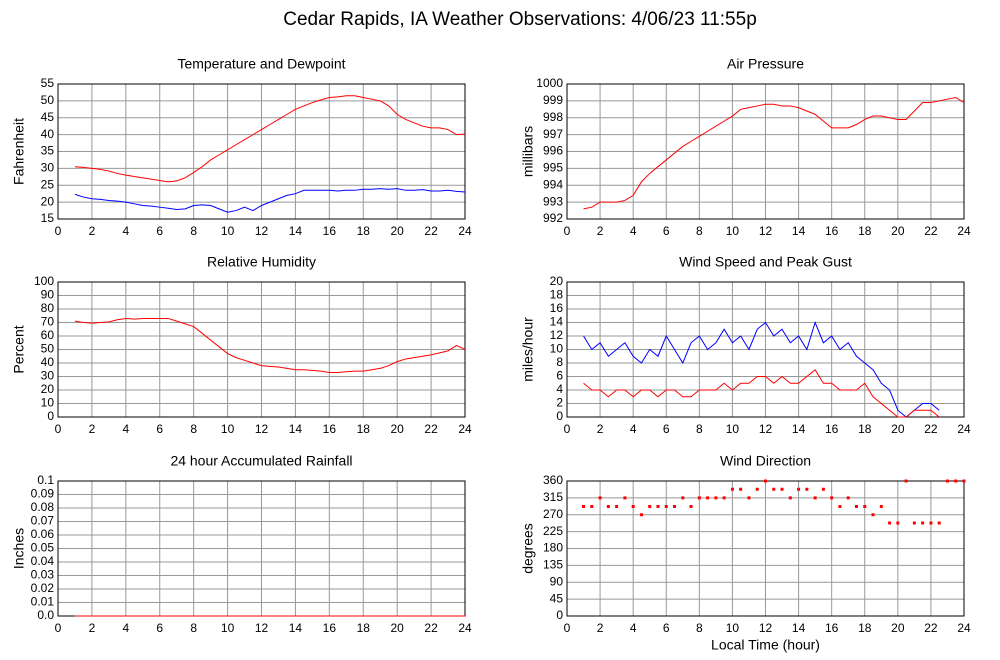 The image size is (1000, 660). Describe the element at coordinates (43, 507) in the screenshot. I see `y-tick-label: 0.08` at that location.